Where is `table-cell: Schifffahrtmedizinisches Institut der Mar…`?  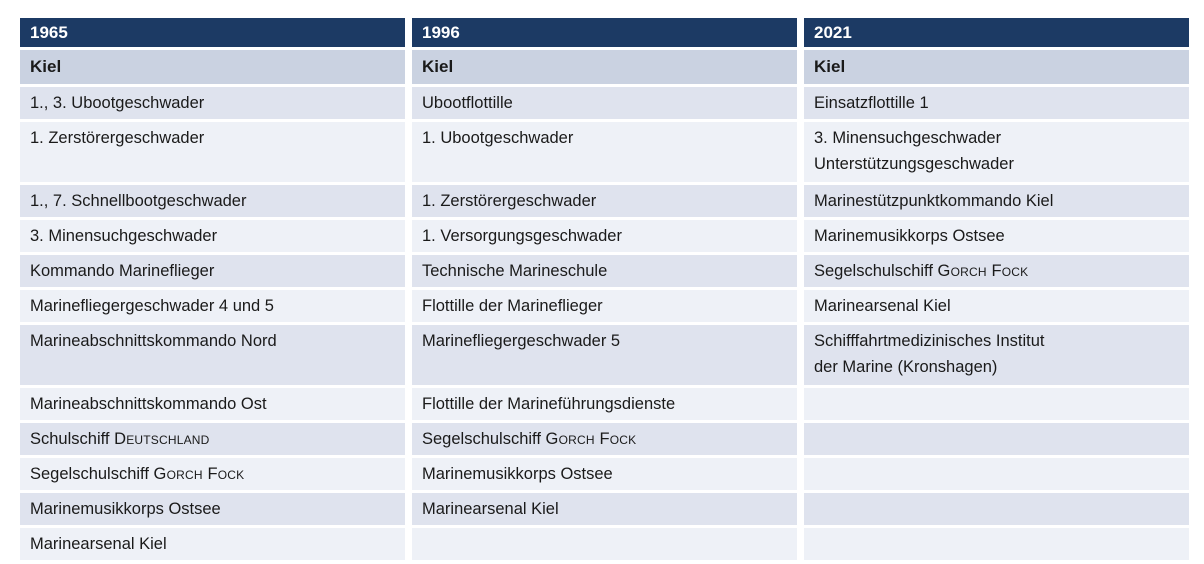
table-cell: Schifffahrtmedizinisches Institut der Mar… is located at coordinates (996, 355).